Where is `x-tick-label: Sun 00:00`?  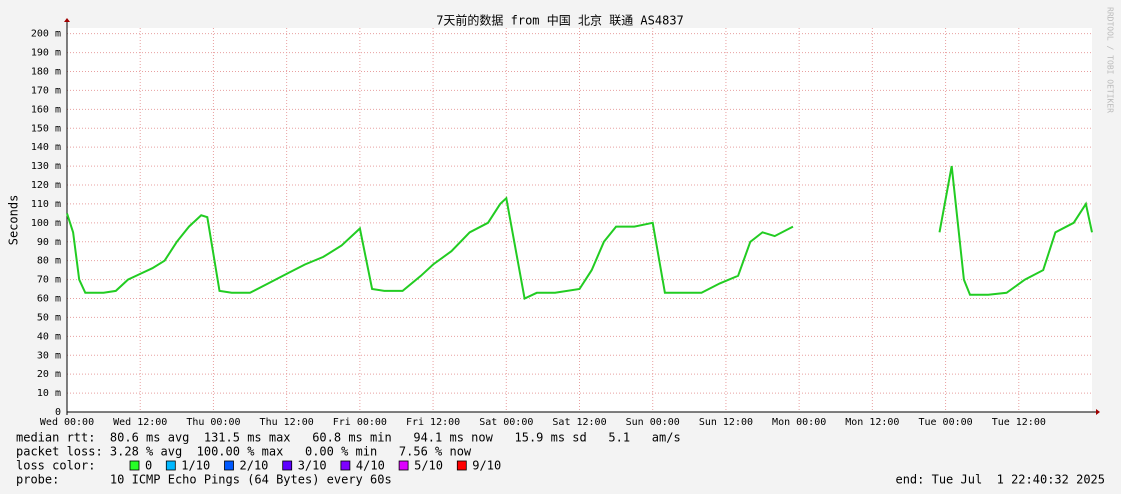 x-tick-label: Sun 00:00 is located at coordinates (653, 422).